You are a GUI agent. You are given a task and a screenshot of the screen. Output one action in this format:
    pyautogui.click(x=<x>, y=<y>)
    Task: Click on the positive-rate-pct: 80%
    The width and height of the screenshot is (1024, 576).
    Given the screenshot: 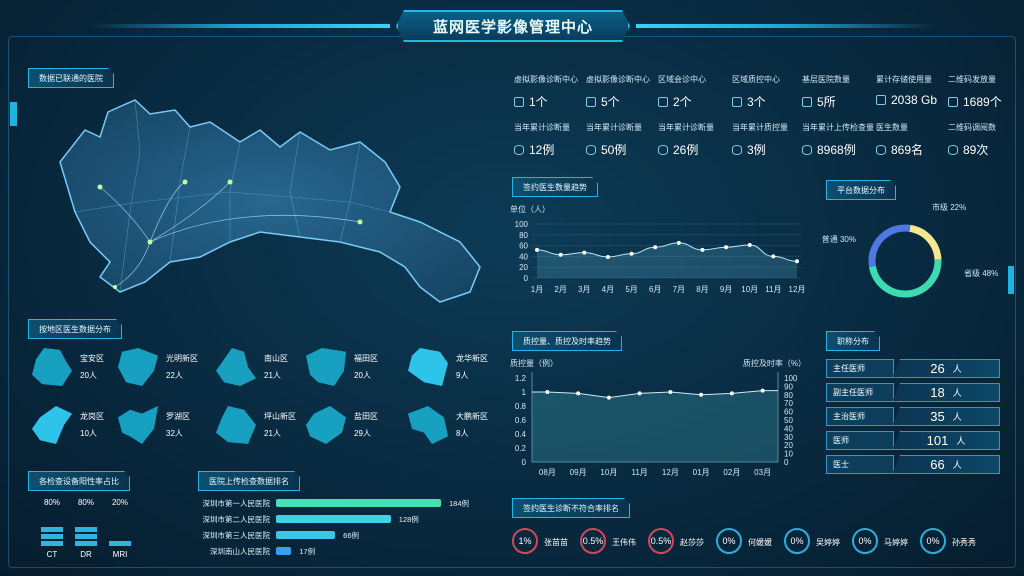 What is the action you would take?
    pyautogui.click(x=51, y=502)
    